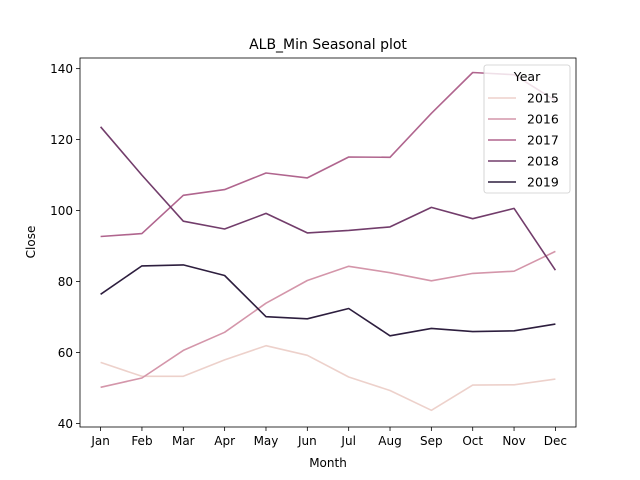  What do you see at coordinates (65, 353) in the screenshot?
I see `y-tick-label: 60` at bounding box center [65, 353].